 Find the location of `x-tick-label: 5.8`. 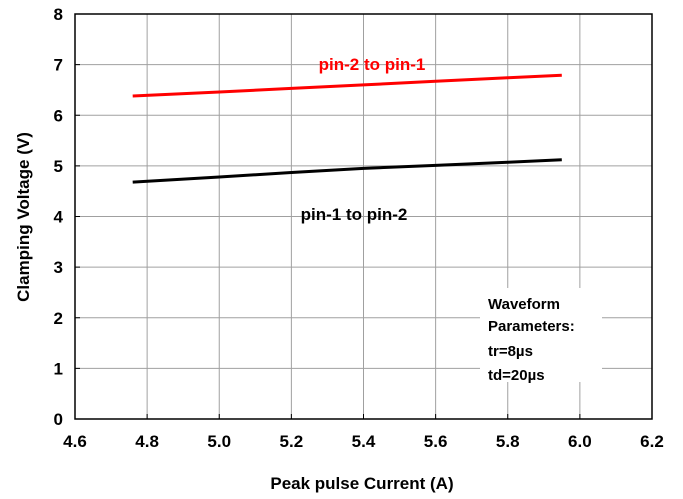

x-tick-label: 5.8 is located at coordinates (508, 441).